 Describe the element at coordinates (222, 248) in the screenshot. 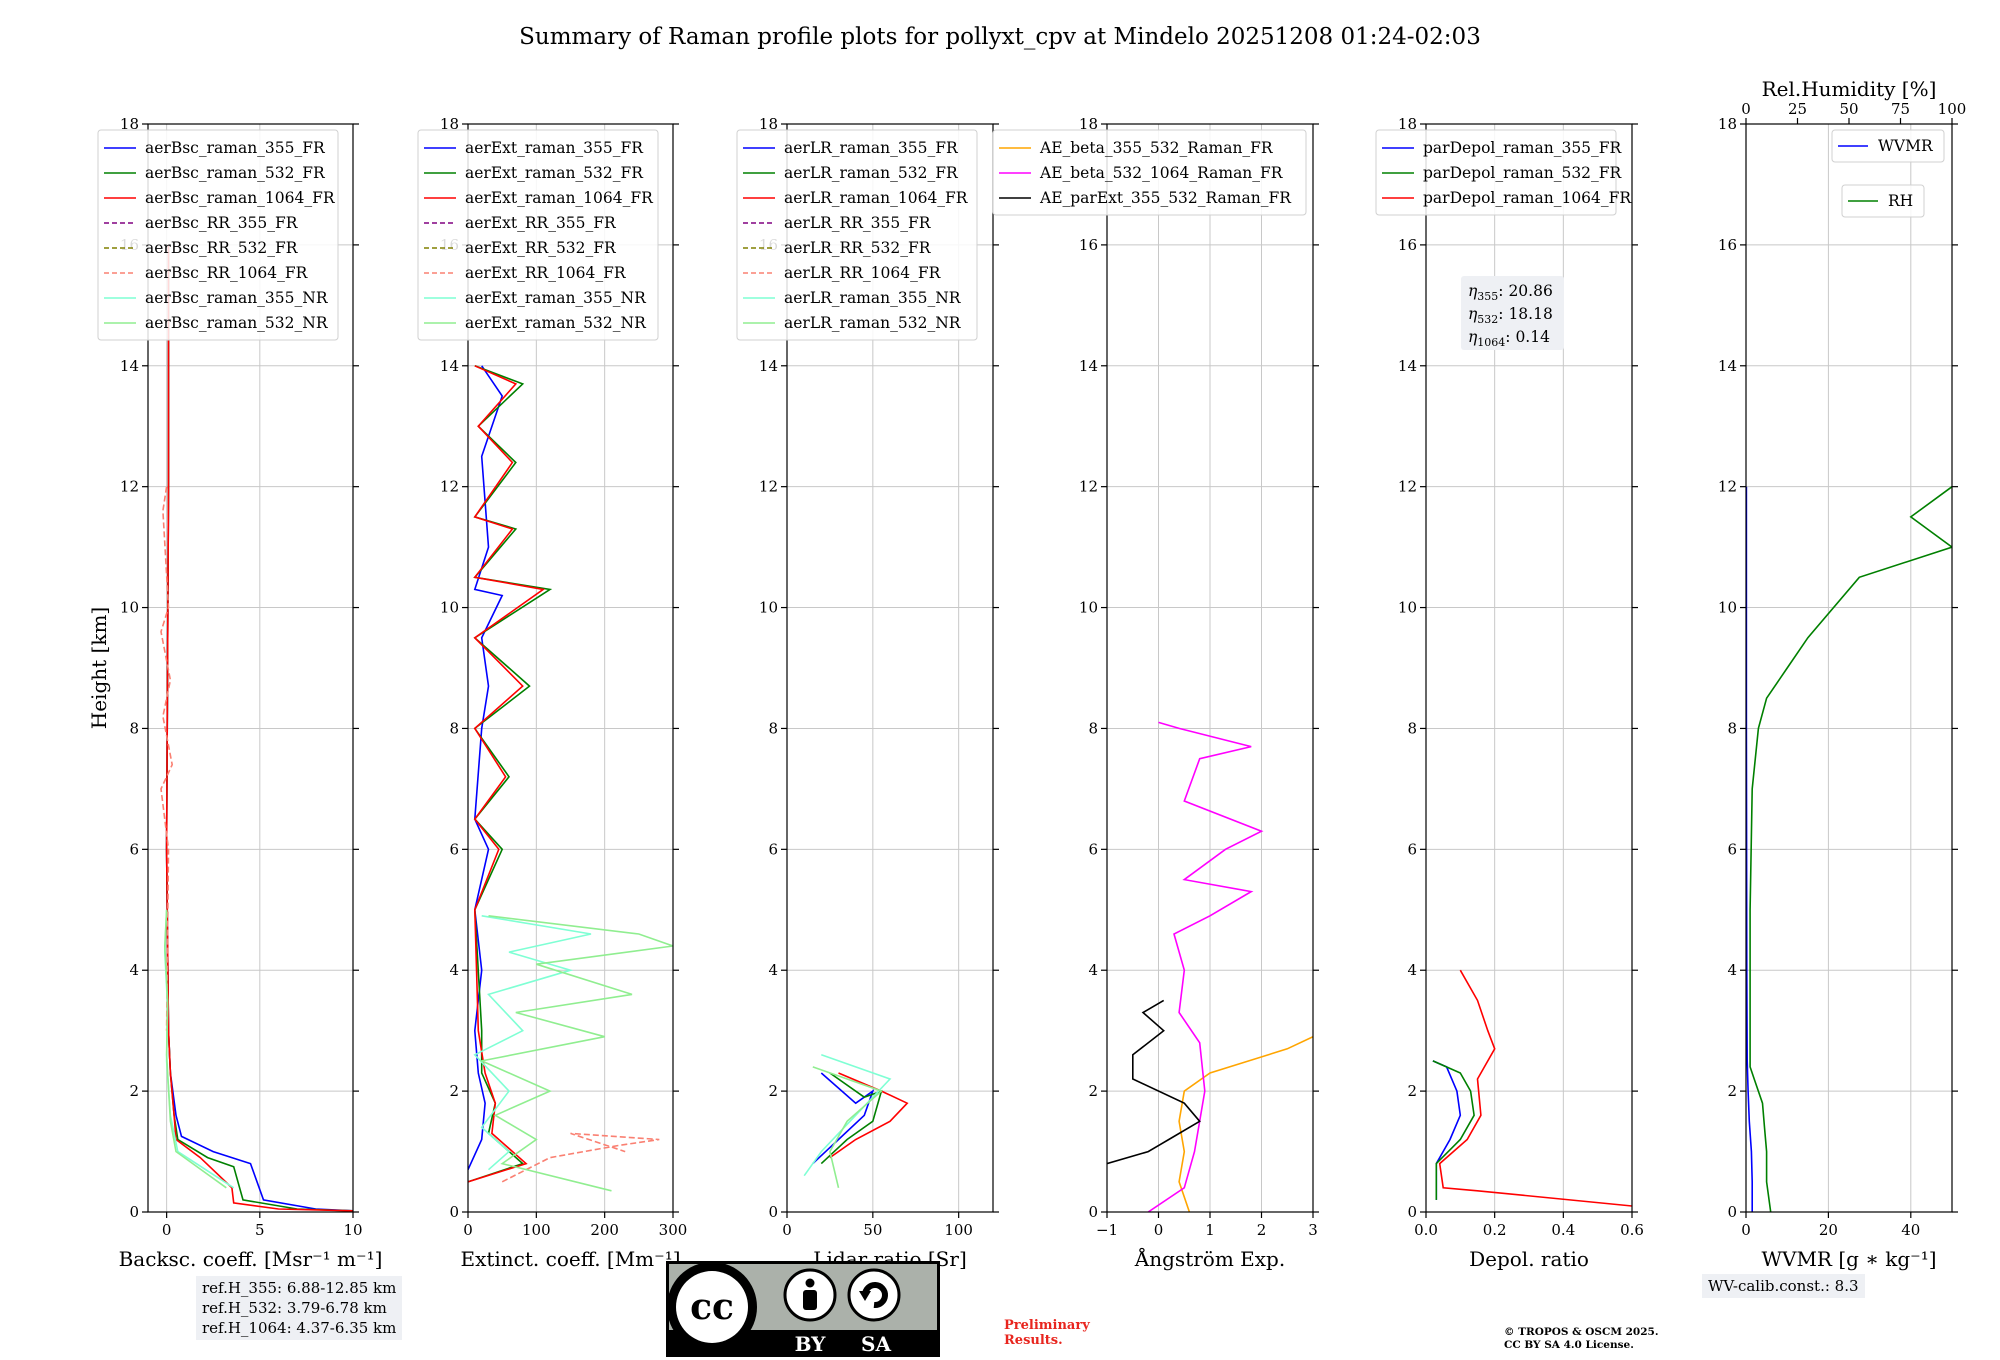

I see `legend-label: aerBsc_RR_532_FR` at that location.